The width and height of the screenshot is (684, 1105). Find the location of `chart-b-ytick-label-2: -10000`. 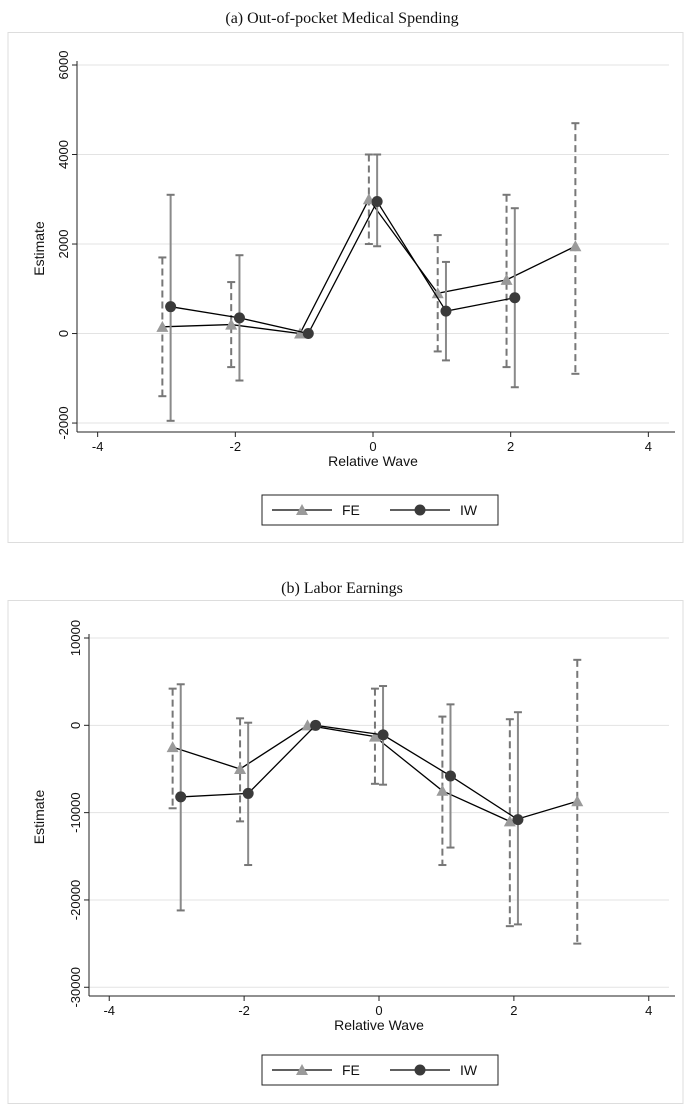

chart-b-ytick-label-2: -10000 is located at coordinates (75, 812).